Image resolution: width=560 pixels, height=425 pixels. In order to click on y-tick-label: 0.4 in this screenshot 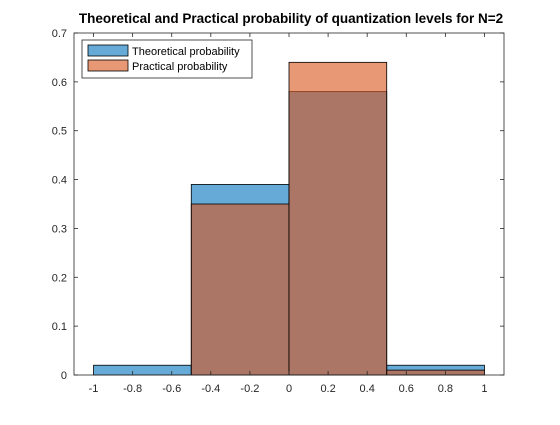, I will do `click(59, 181)`.